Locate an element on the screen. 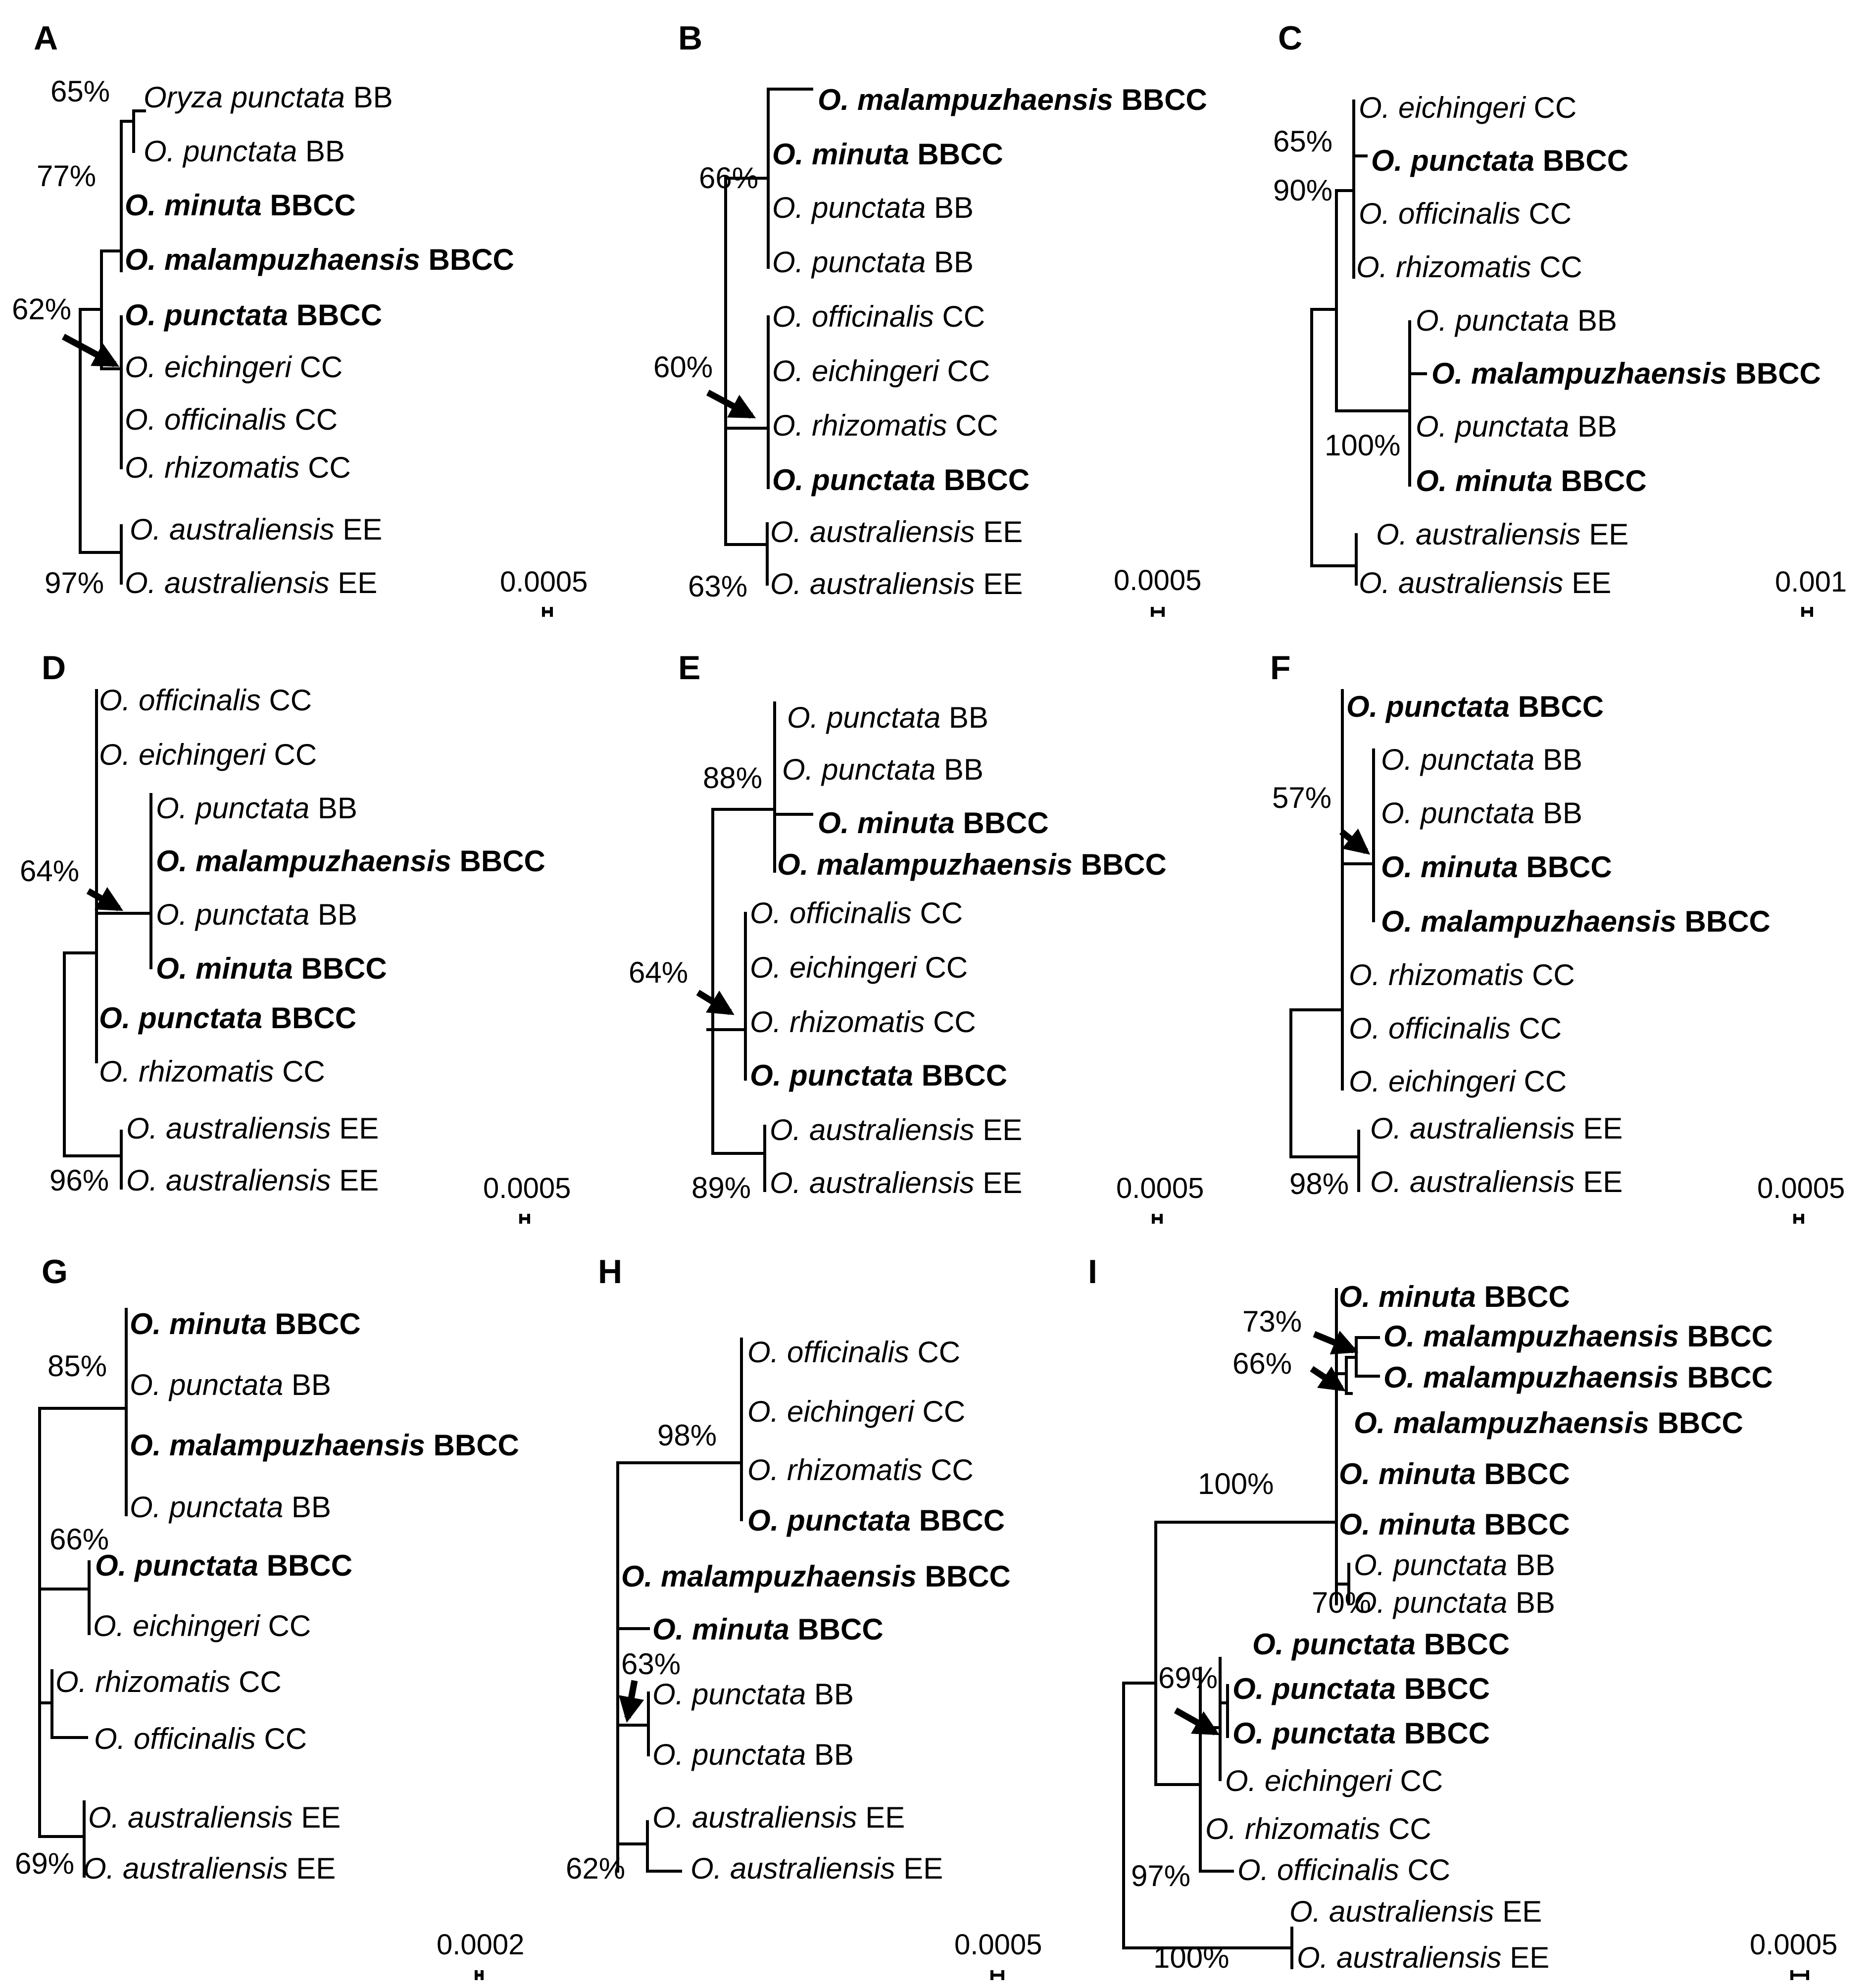 The image size is (1871, 1988). scale-label: 0.0002 is located at coordinates (480, 1945).